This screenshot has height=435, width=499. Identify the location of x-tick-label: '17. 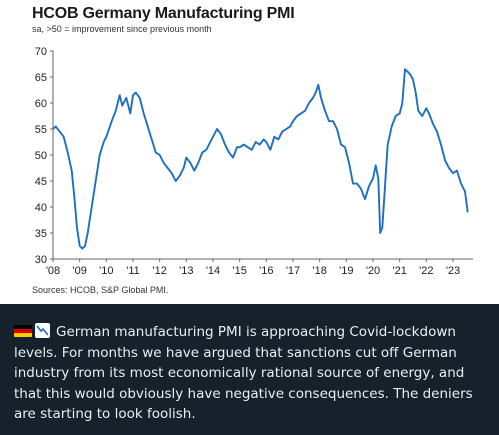
(293, 271).